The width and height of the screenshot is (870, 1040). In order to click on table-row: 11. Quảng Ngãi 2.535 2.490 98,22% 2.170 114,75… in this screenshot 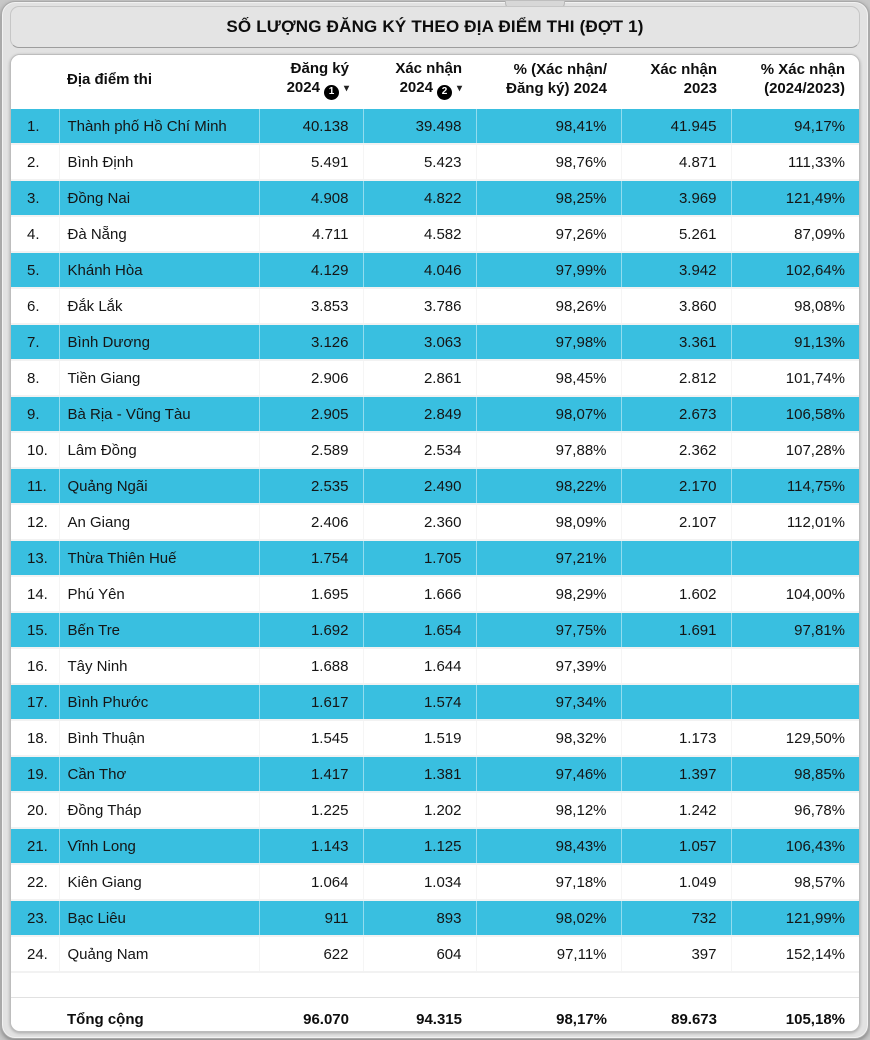, I will do `click(435, 486)`.